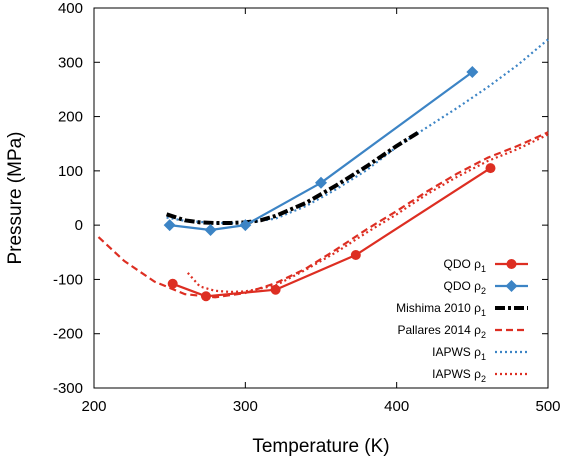 This screenshot has height=462, width=566. Describe the element at coordinates (68, 334) in the screenshot. I see `y-tick-label: -200` at that location.